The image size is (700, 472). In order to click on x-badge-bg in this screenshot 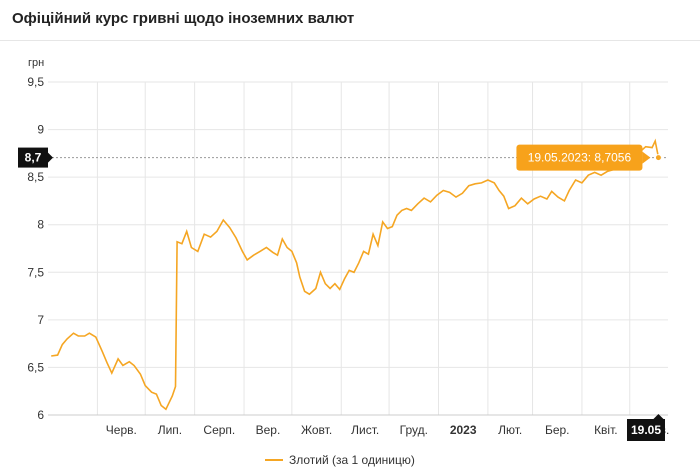, I will do `click(646, 430)`.